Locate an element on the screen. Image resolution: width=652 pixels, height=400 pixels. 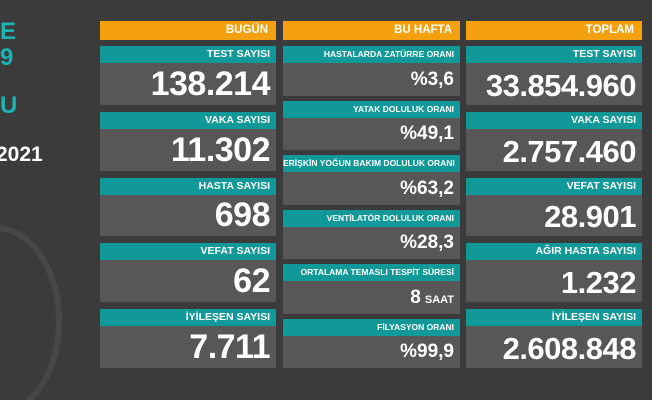
value-text: 2.608.848 is located at coordinates (569, 348).